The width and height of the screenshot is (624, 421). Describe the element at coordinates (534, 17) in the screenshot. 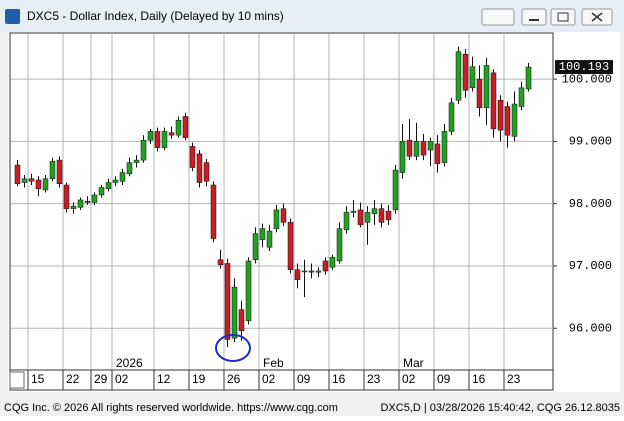

I see `minimize-button` at that location.